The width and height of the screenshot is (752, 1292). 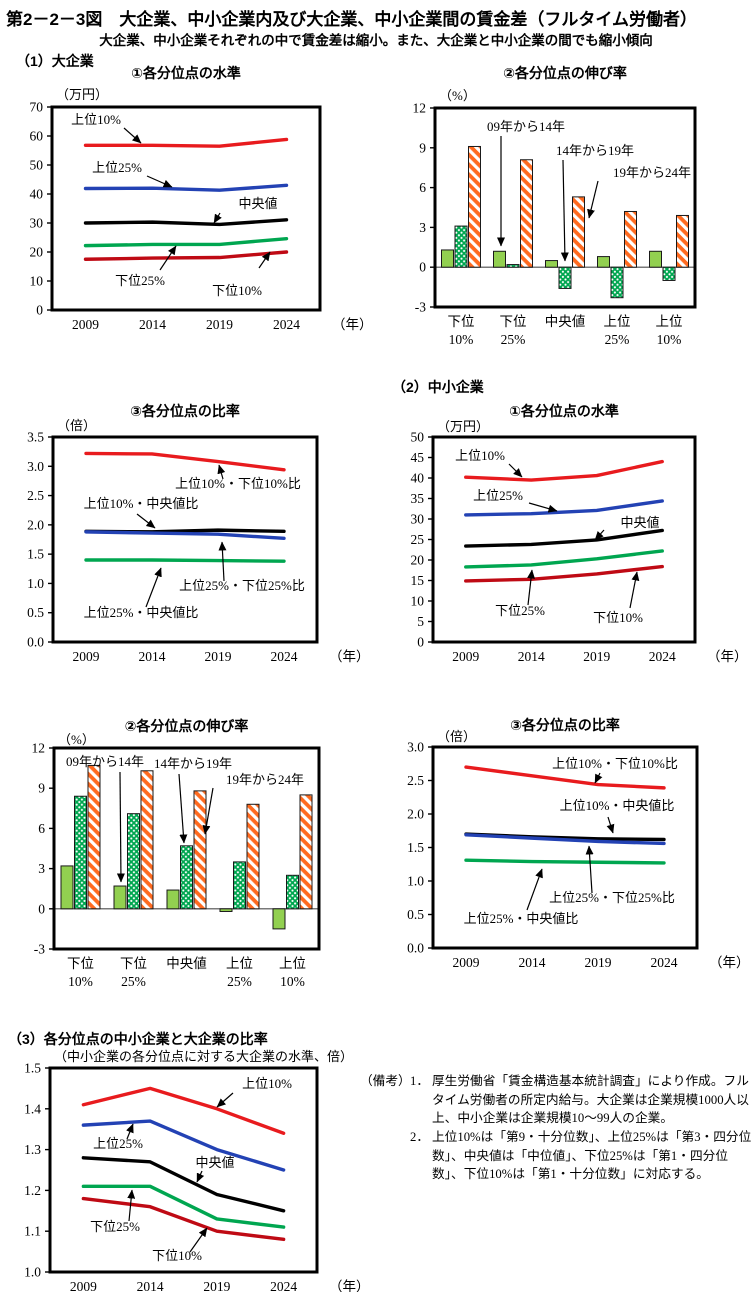 I want to click on annotation-label: 下位25%, so click(x=520, y=610).